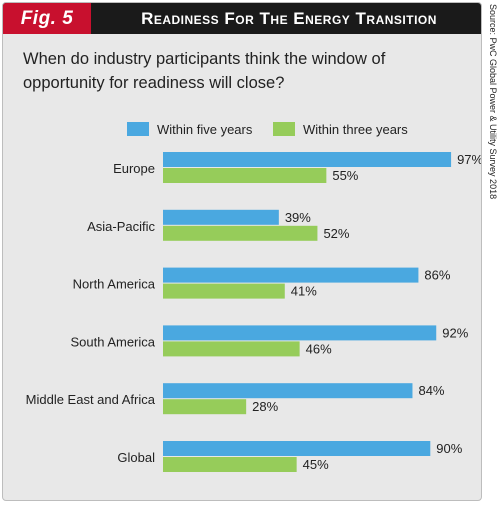  What do you see at coordinates (431, 390) in the screenshot?
I see `value-label-five-years-middle-east-and-africa: 84%` at bounding box center [431, 390].